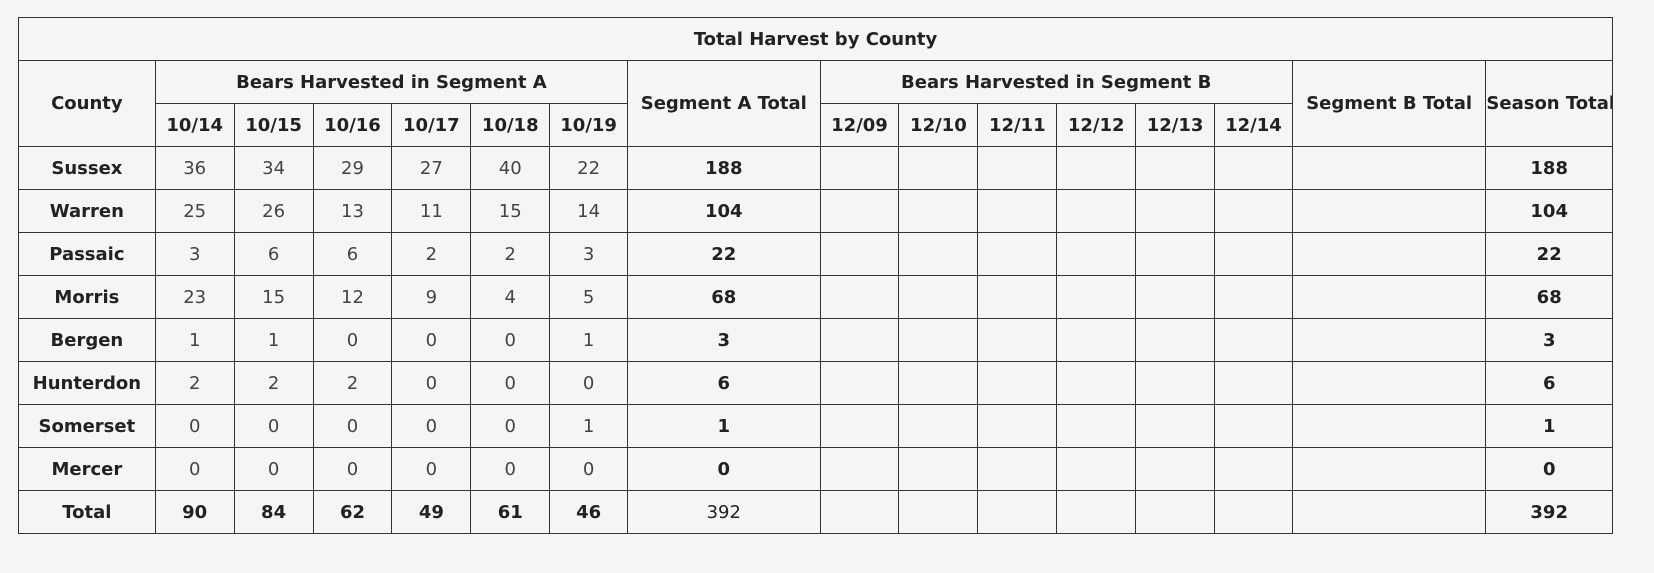  I want to click on segment-a-total-cell: 6, so click(724, 383).